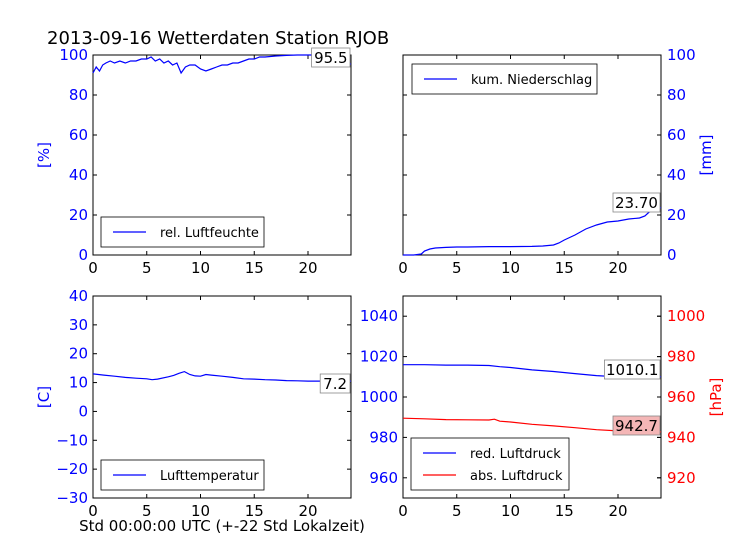 The image size is (736, 552). I want to click on y-tick-label-2-1: −20, so click(72, 469).